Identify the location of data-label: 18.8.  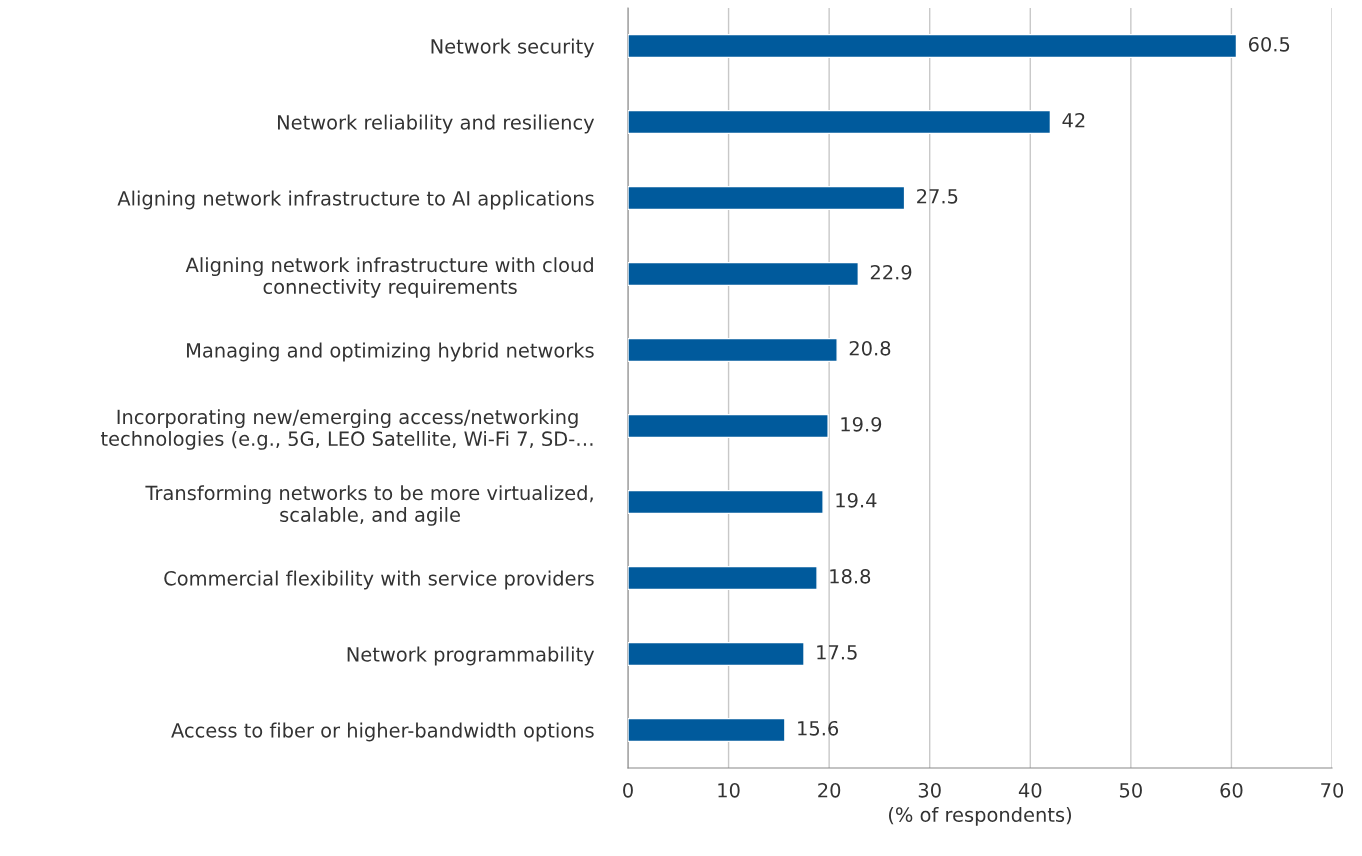
(850, 576).